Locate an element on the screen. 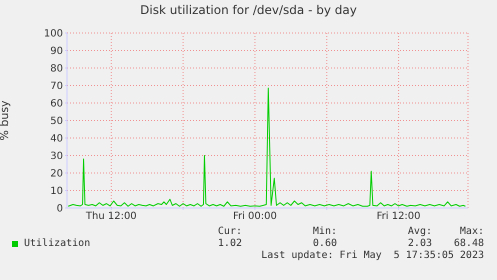 This screenshot has height=280, width=497. y-tick-label: 0 is located at coordinates (59, 209).